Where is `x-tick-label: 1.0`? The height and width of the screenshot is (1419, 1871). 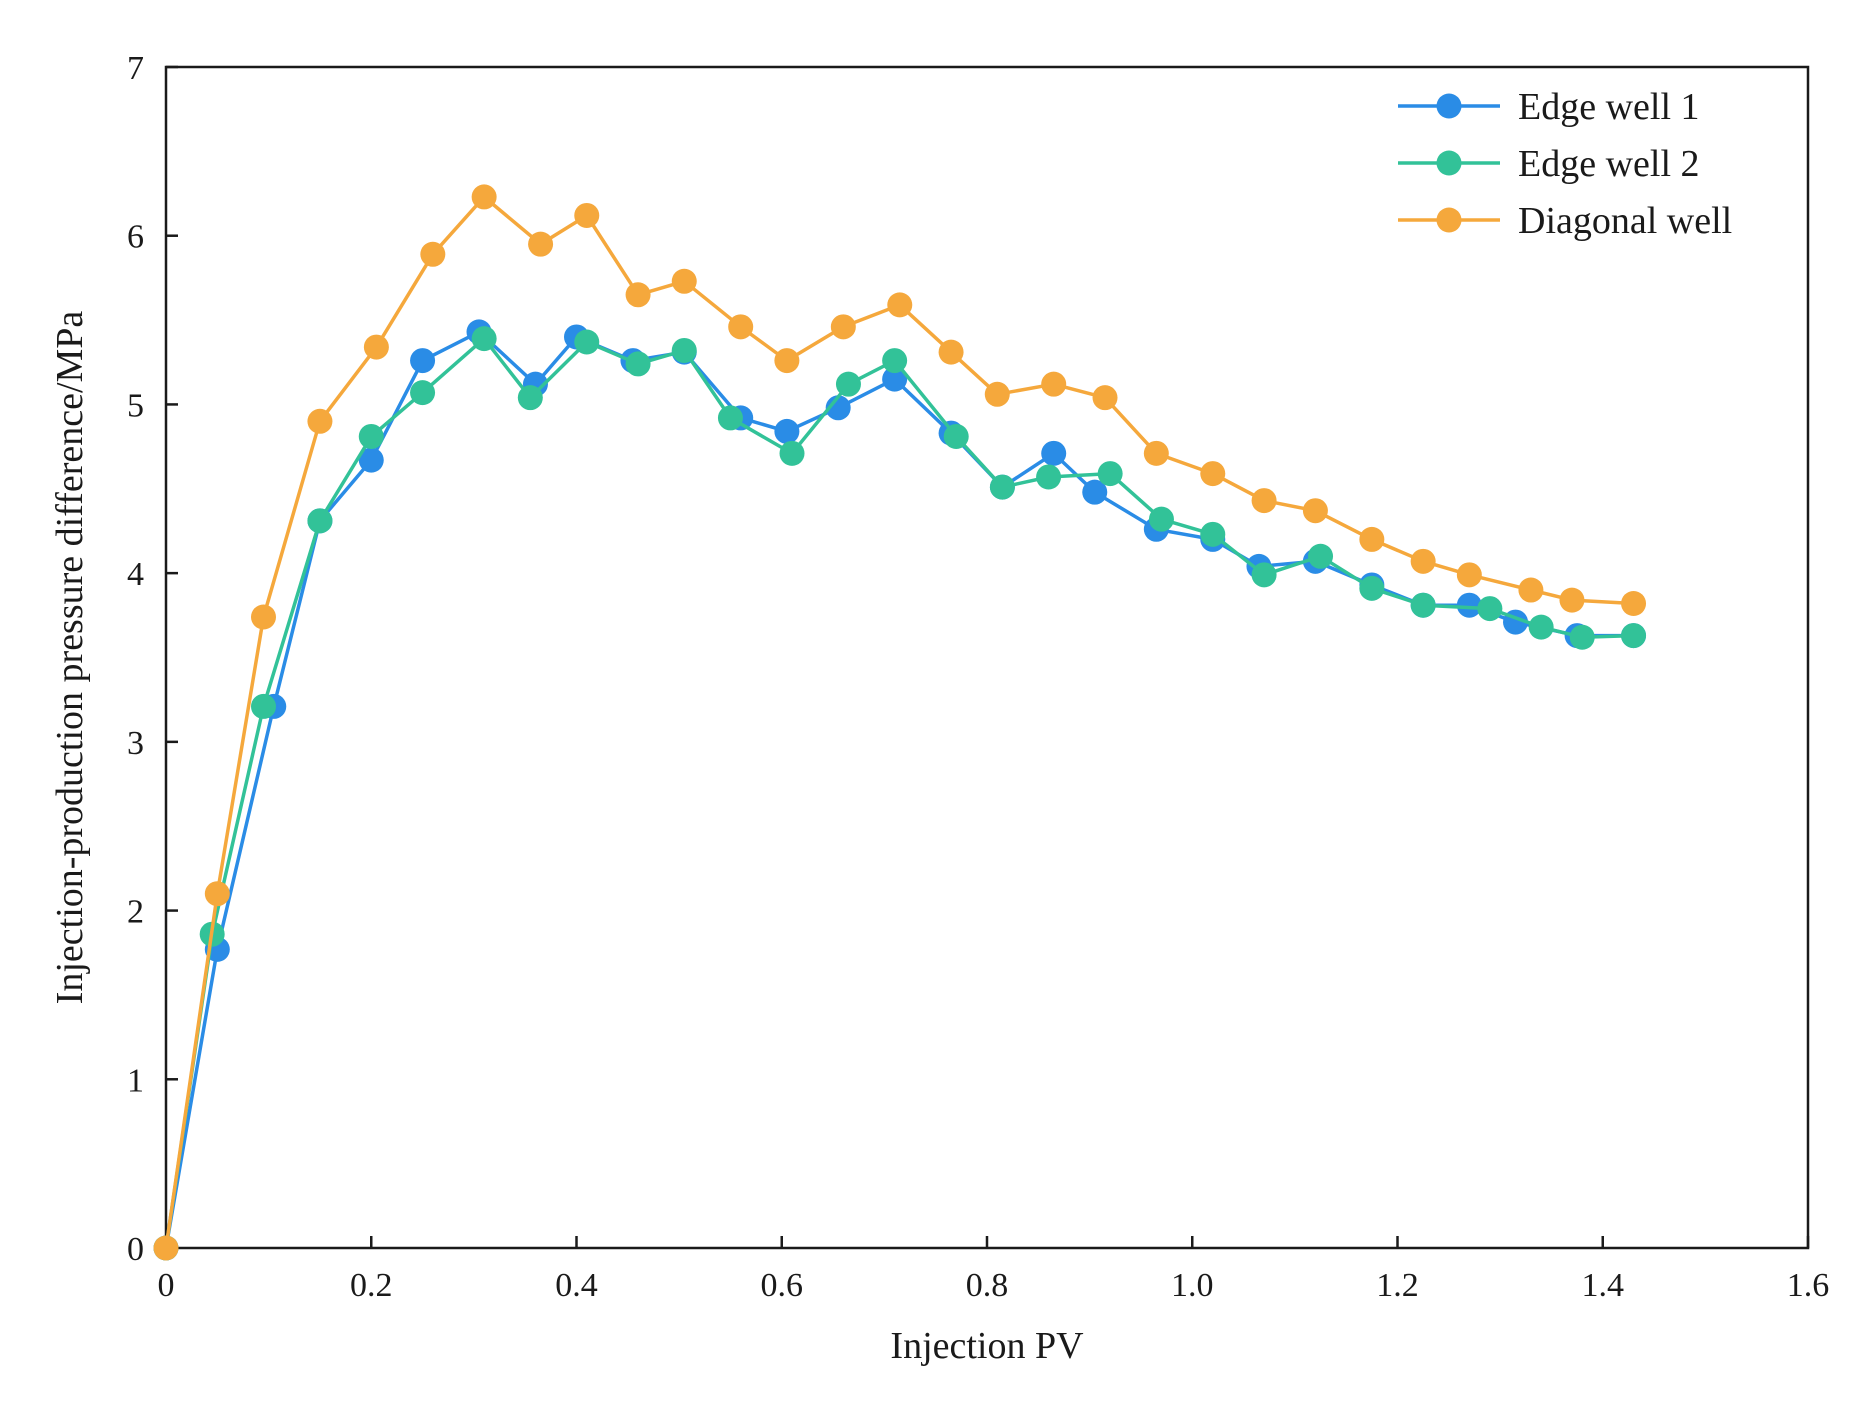 x-tick-label: 1.0 is located at coordinates (1192, 1285).